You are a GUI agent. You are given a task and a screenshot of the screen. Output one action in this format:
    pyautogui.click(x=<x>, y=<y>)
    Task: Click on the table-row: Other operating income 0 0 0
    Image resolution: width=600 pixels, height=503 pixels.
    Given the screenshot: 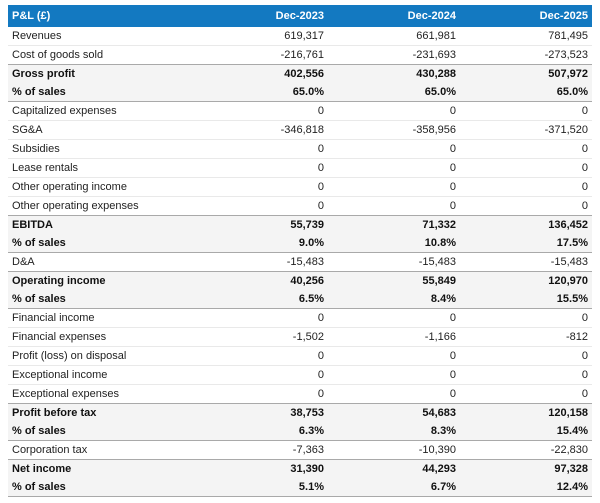 What is the action you would take?
    pyautogui.click(x=300, y=187)
    